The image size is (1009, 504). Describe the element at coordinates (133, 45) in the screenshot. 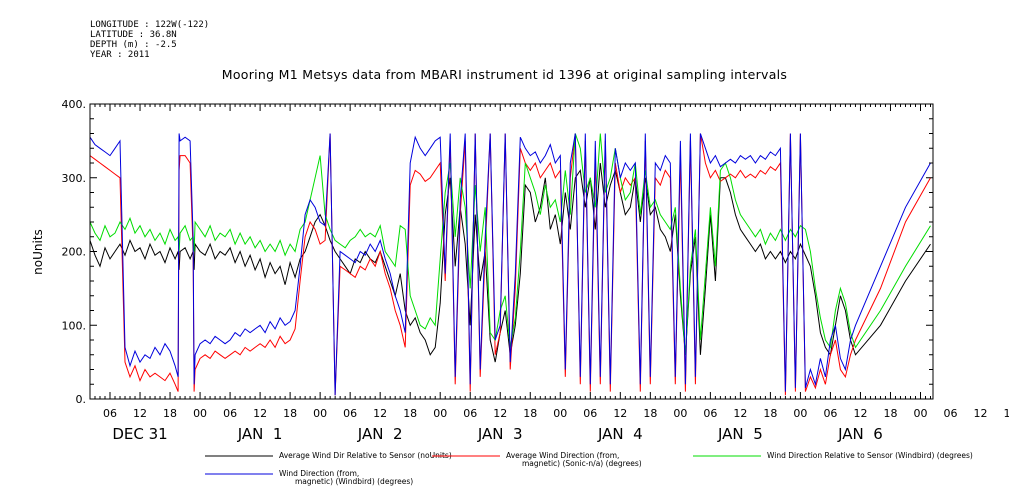

I see `meta-depth: DEPTH (m) : -2.5` at that location.